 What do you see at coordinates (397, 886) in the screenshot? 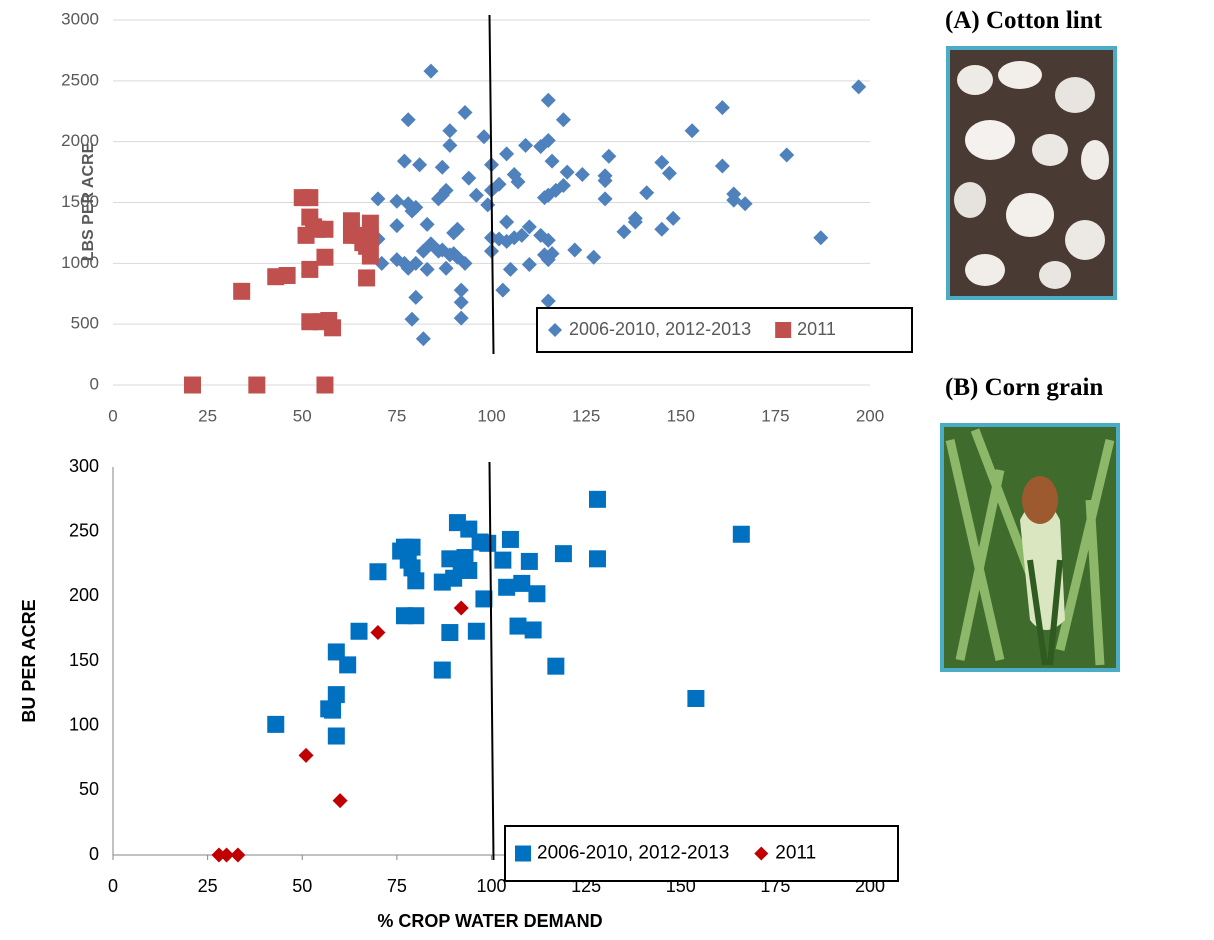
I see `x-tick-label: 75` at bounding box center [397, 886].